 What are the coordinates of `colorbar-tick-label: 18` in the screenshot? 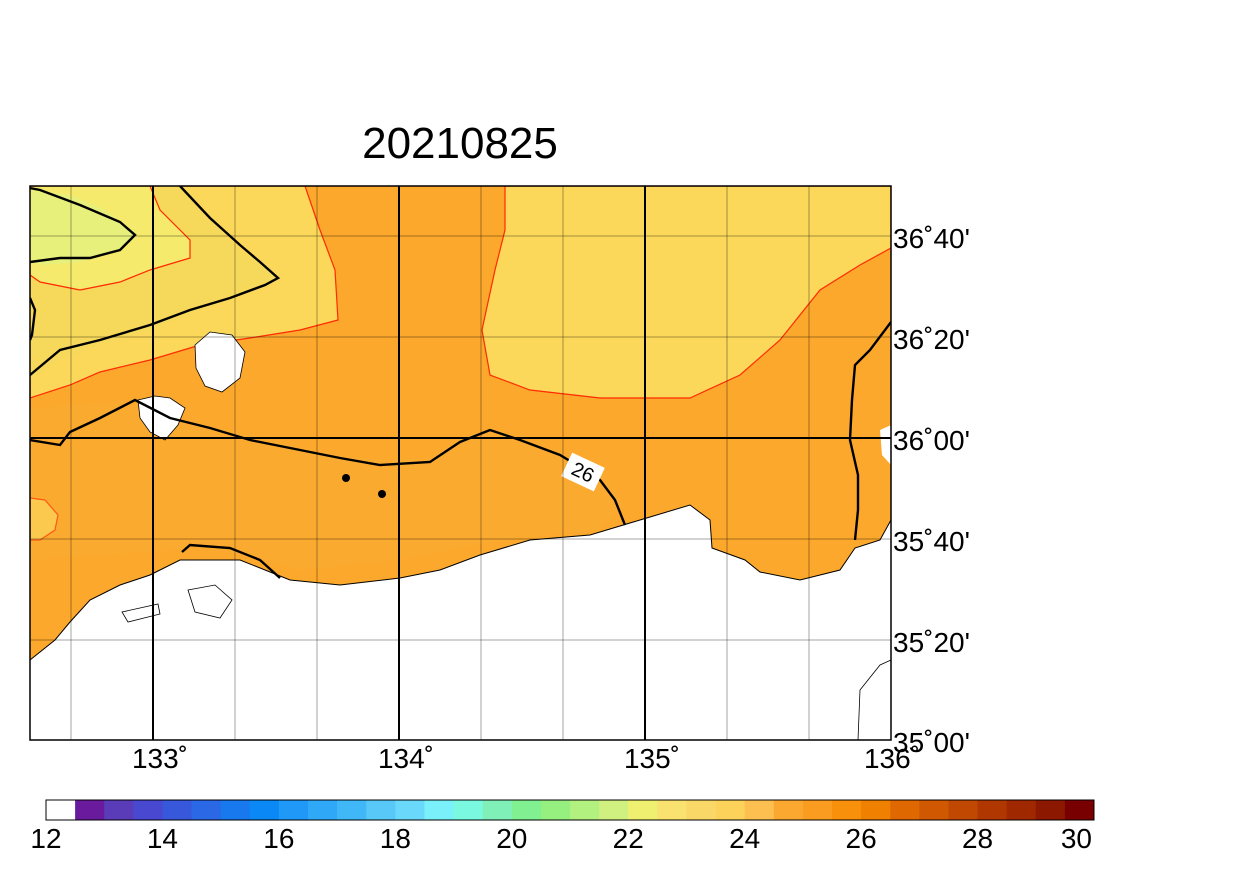 It's located at (395, 838).